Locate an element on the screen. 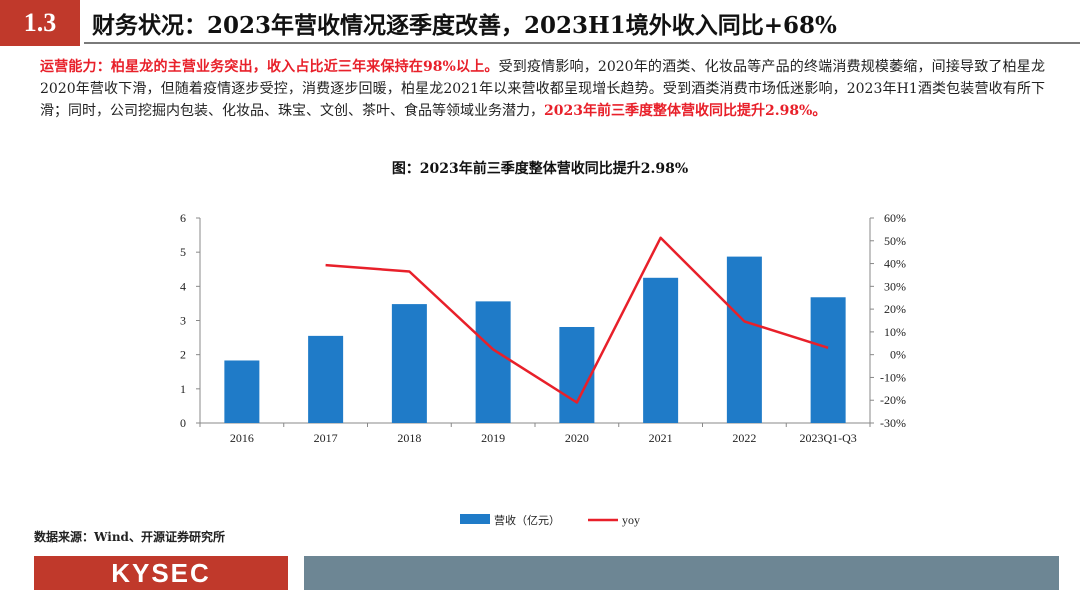 The image size is (1080, 607). page-title: 财务状况：2023年营收情况逐季度改善，2023H1境外收入同比+68% is located at coordinates (464, 25).